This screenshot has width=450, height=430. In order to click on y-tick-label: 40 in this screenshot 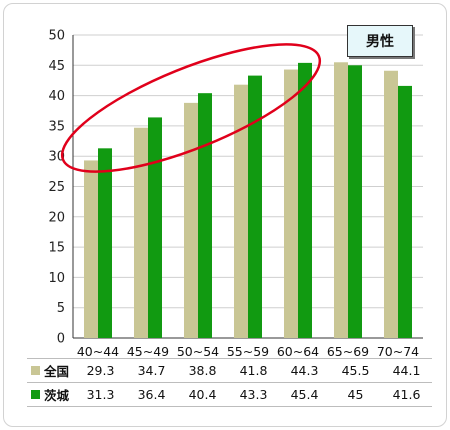, I will do `click(56, 96)`.